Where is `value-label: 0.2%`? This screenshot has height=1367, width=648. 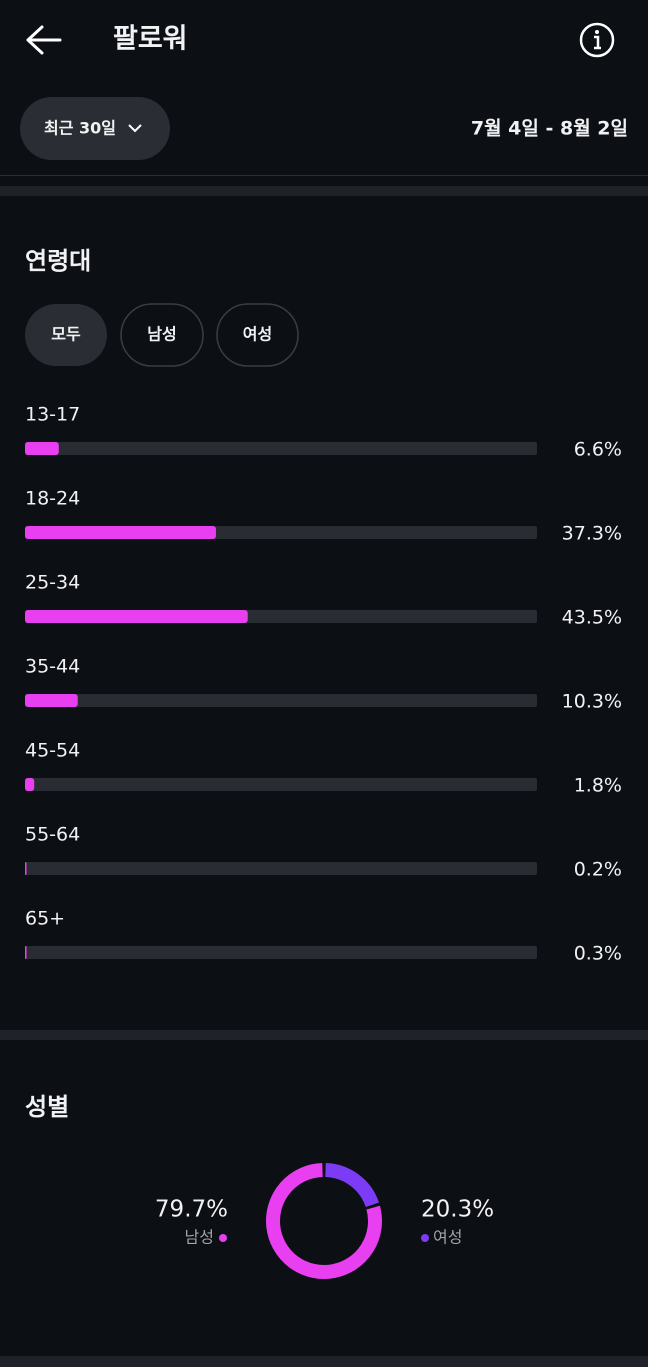
value-label: 0.2% is located at coordinates (598, 870).